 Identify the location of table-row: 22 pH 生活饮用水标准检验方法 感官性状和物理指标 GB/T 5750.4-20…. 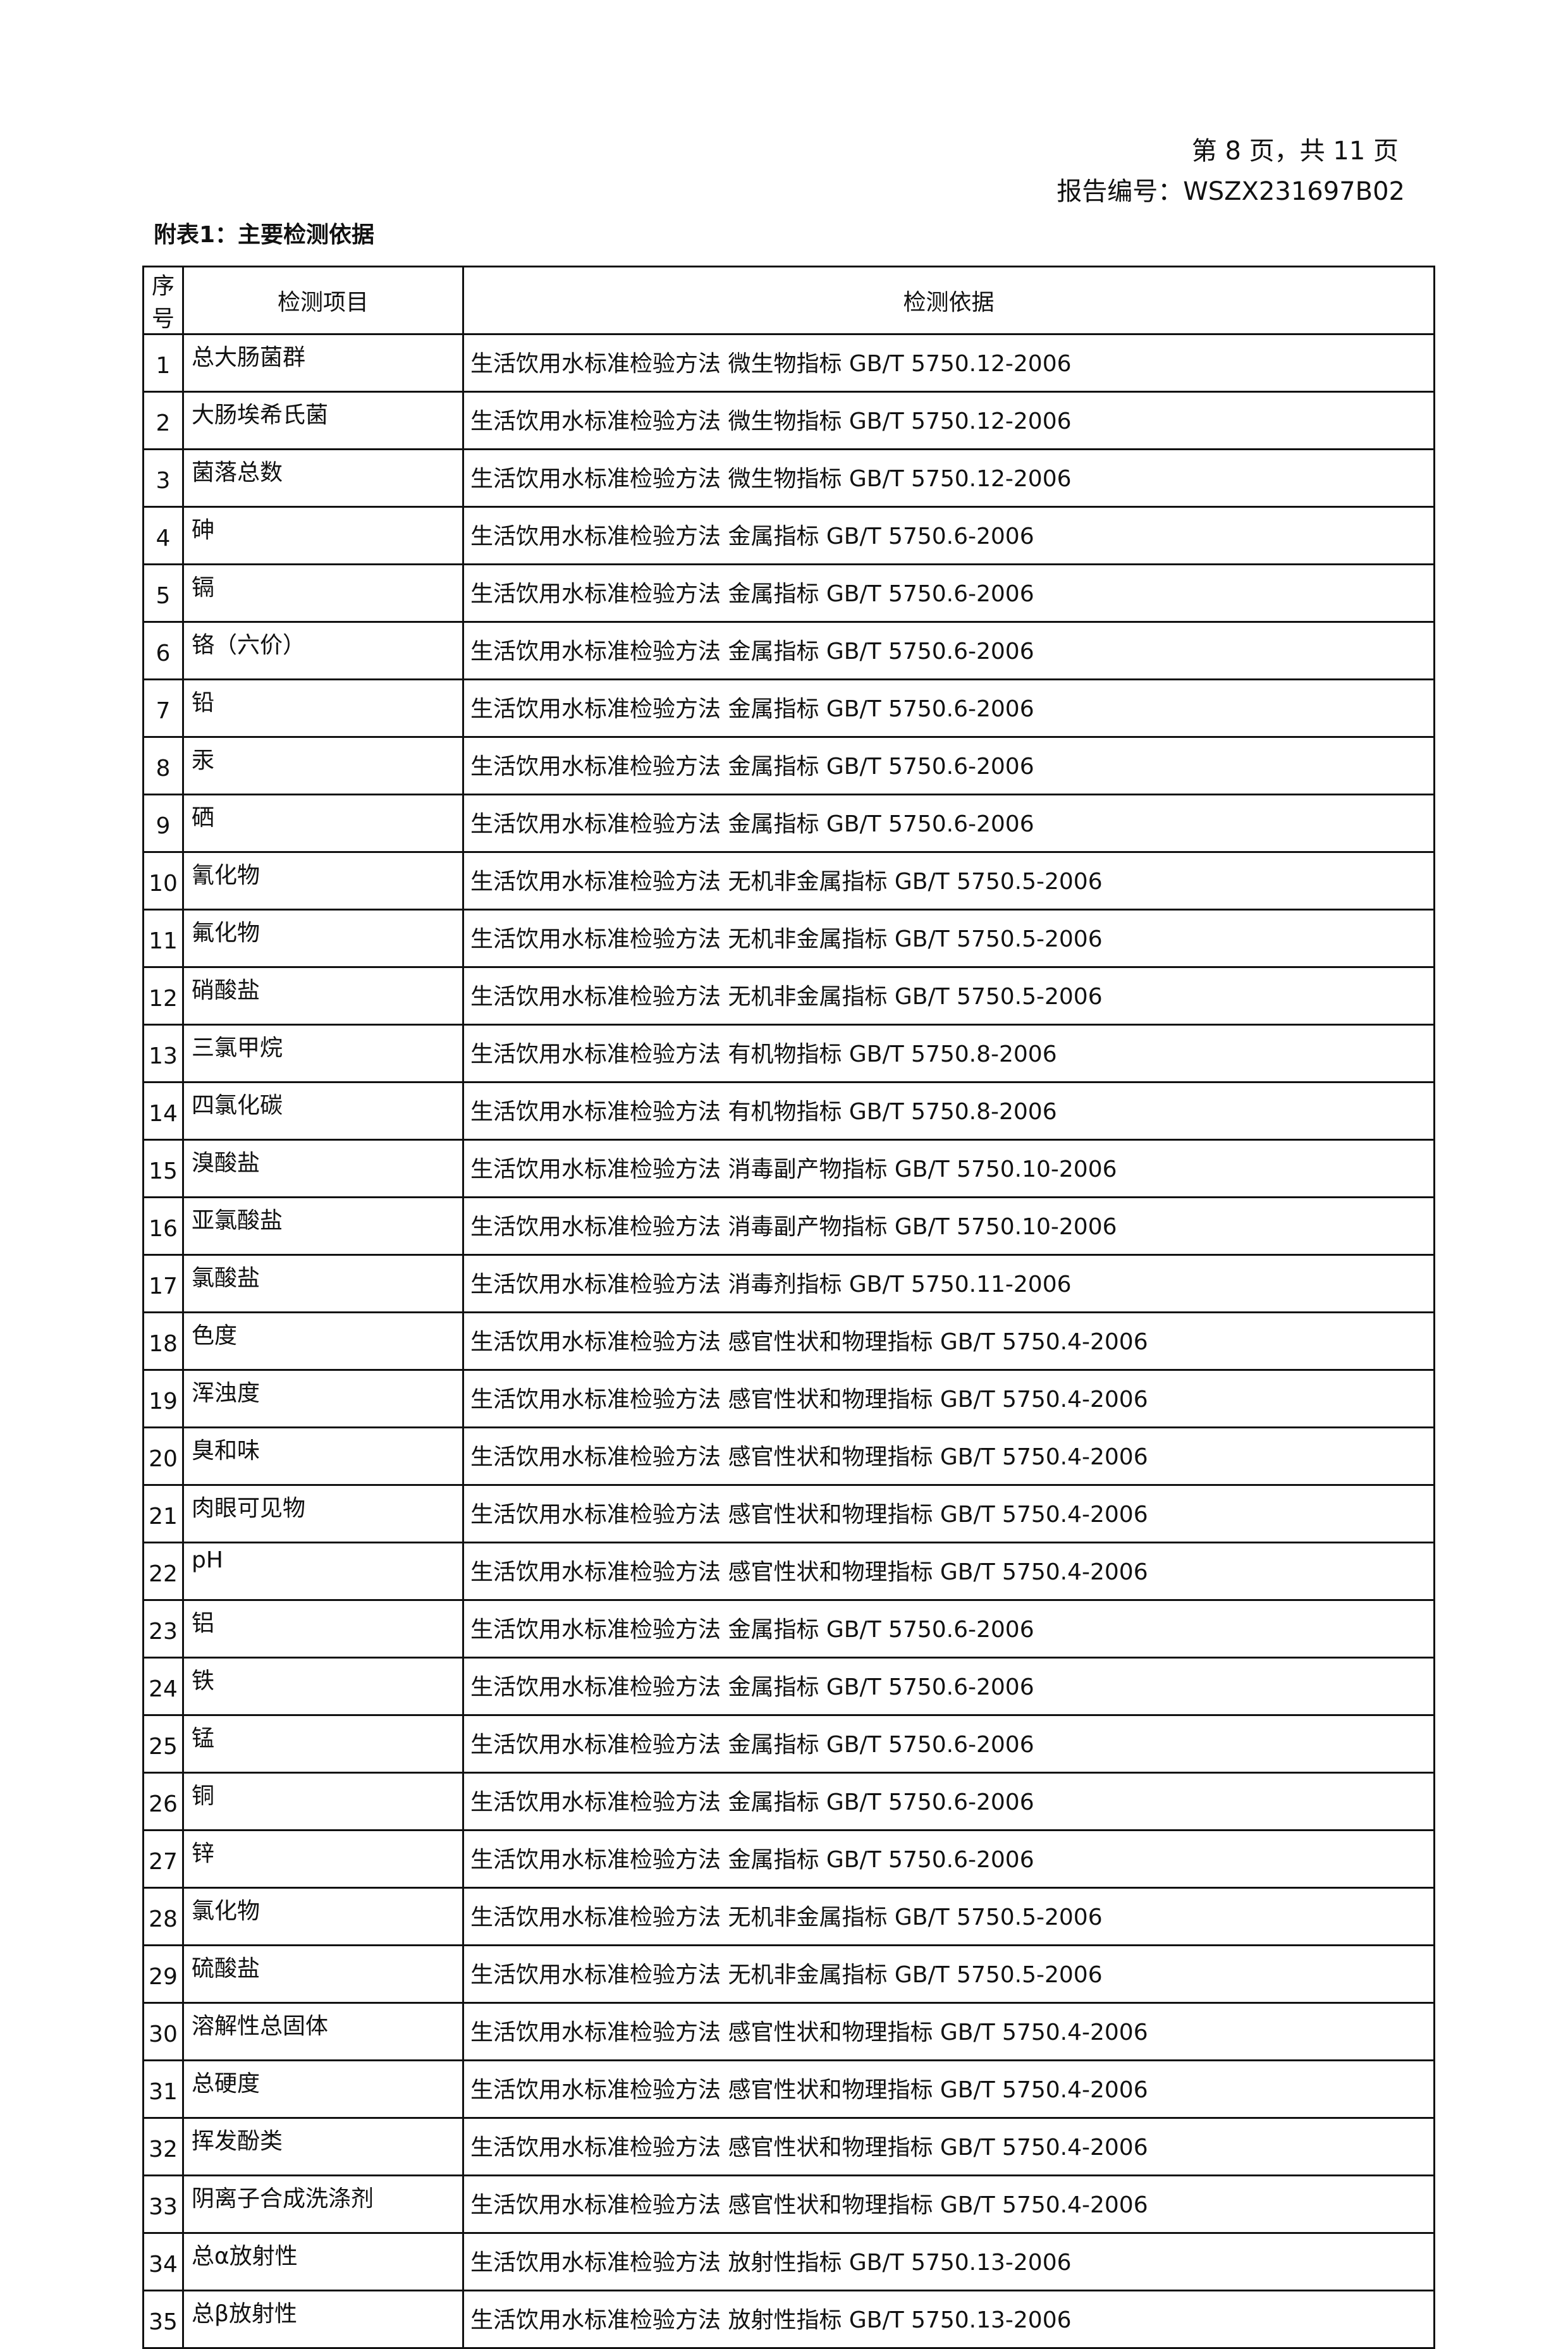
(788, 1571).